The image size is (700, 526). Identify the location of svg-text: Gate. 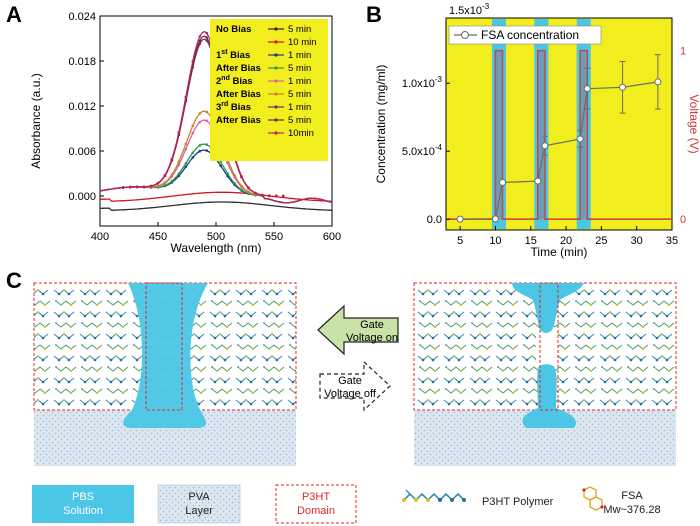
(372, 325).